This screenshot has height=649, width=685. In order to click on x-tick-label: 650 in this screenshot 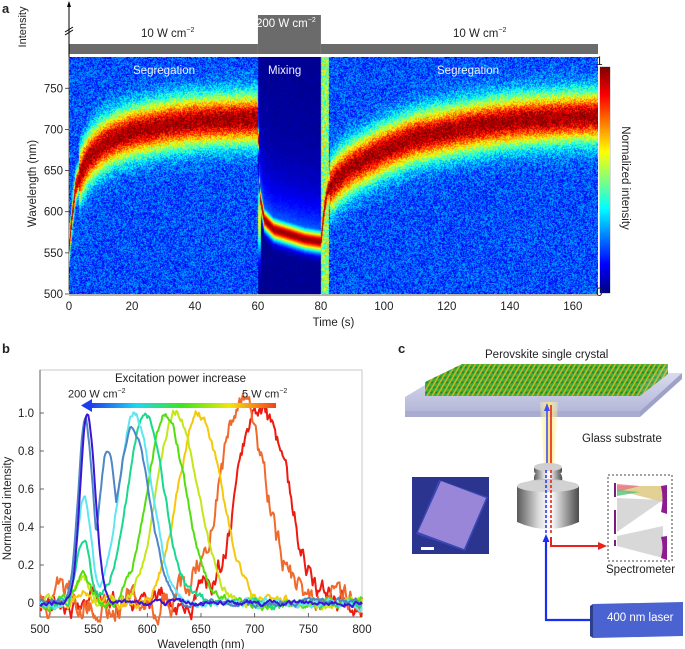, I will do `click(200, 630)`.